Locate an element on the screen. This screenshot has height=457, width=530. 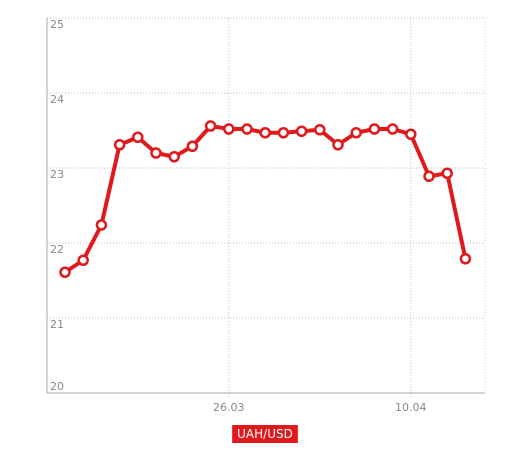
legend-text: UAH/USD is located at coordinates (265, 434).